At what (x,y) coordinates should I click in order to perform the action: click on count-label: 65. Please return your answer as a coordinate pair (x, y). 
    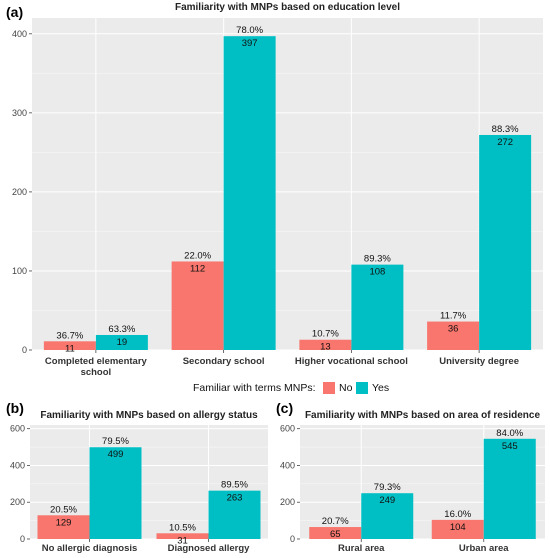
    Looking at the image, I should click on (335, 534).